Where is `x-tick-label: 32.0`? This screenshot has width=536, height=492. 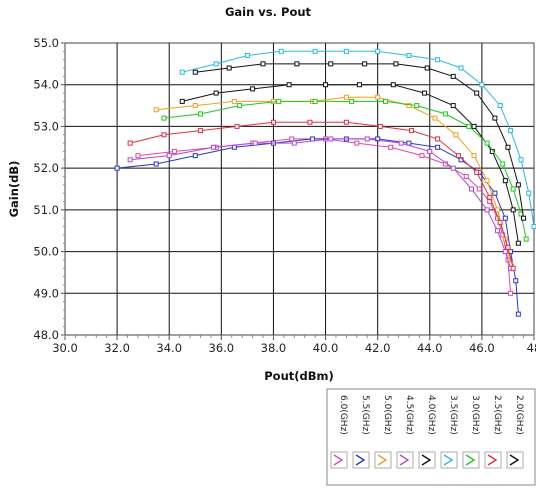 x-tick-label: 32.0 is located at coordinates (117, 348).